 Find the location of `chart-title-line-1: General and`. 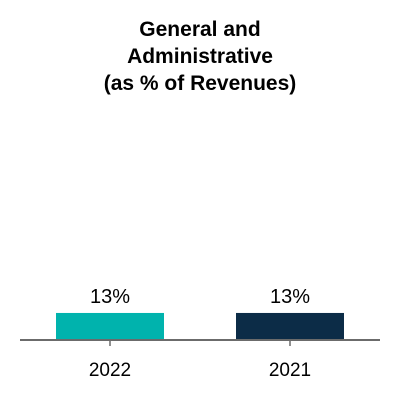

chart-title-line-1: General and is located at coordinates (200, 29).